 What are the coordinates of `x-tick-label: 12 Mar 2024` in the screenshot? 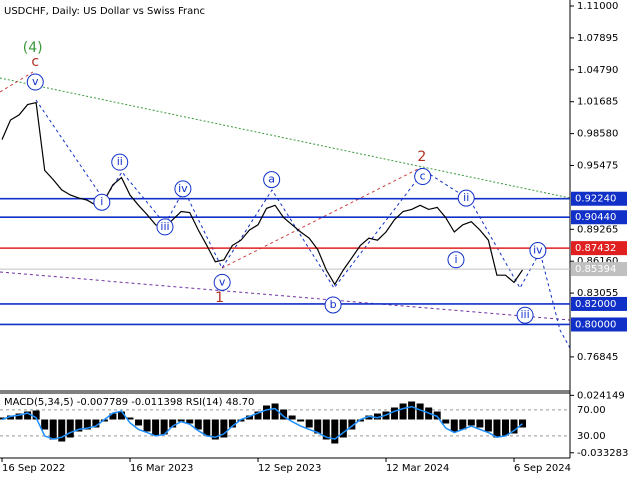 It's located at (417, 468).